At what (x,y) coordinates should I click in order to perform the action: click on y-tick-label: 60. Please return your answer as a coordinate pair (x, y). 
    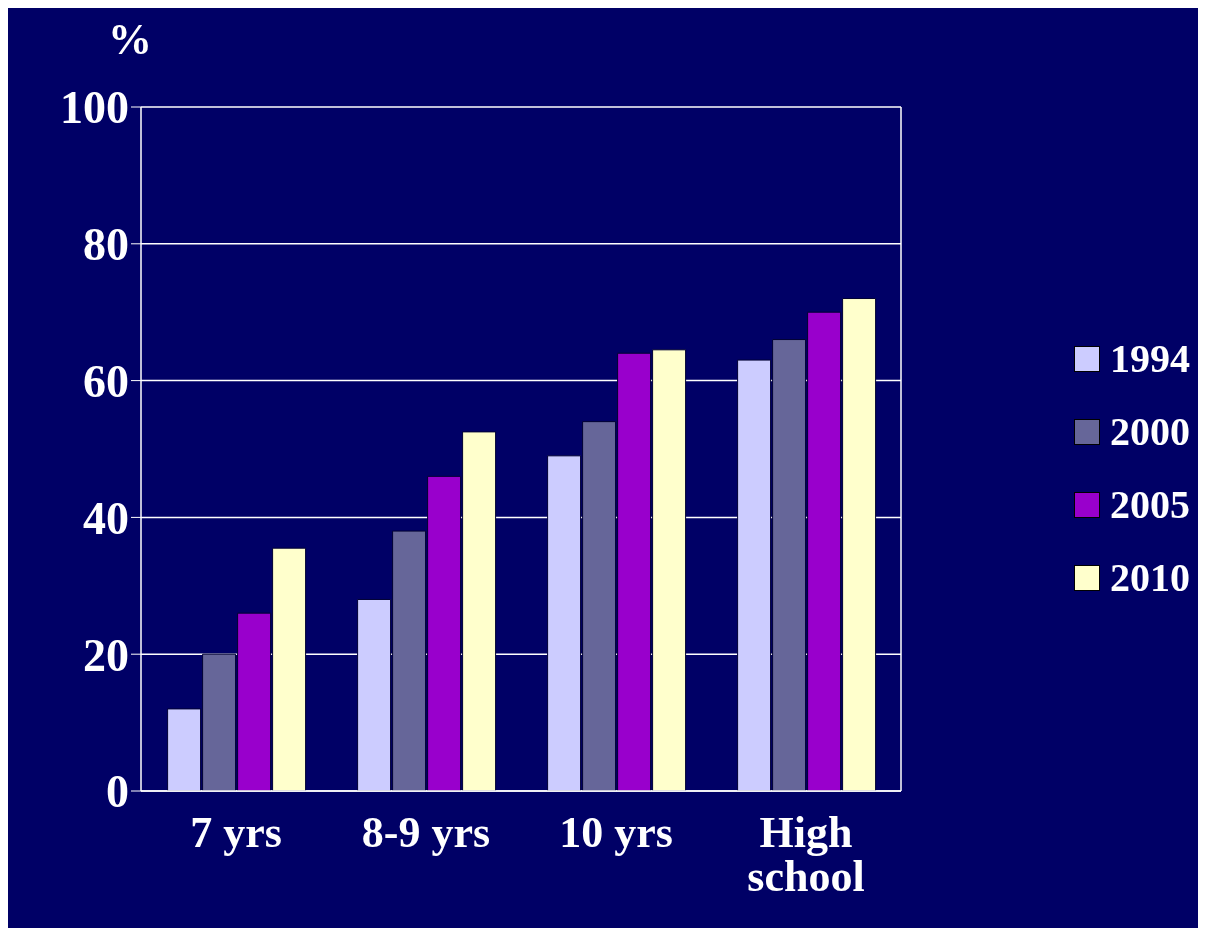
    Looking at the image, I should click on (106, 381).